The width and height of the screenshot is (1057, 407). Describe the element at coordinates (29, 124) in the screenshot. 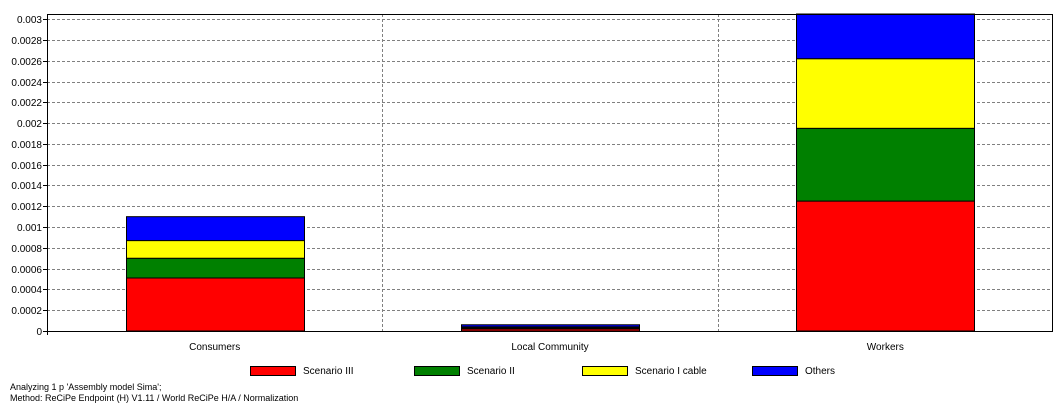

I see `y-tick-label: 0.002` at that location.